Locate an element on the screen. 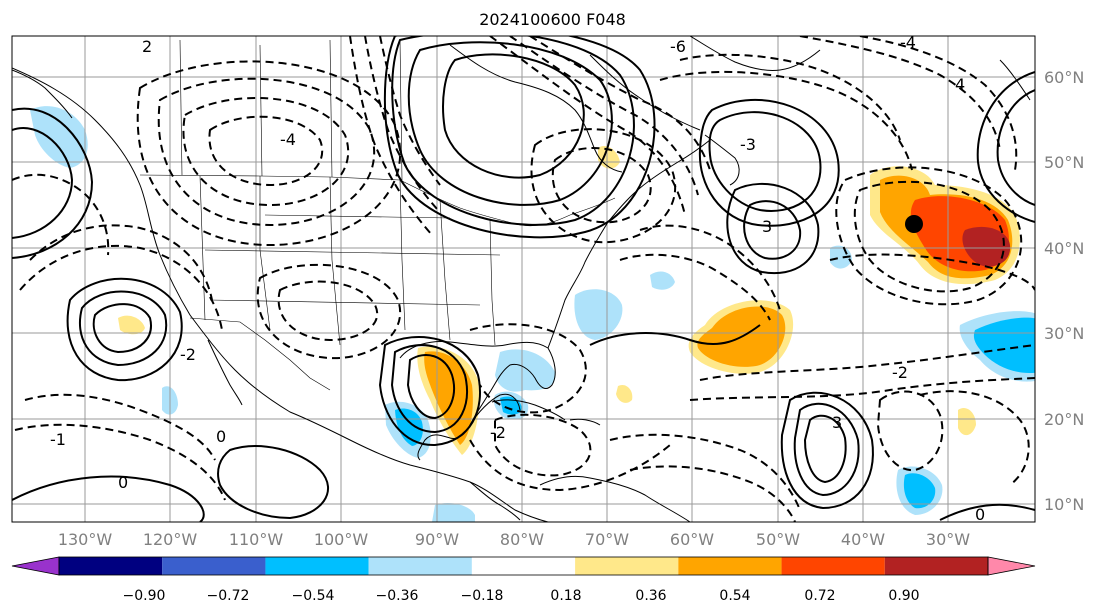  contour-zero-east is located at coordinates (987, 512).